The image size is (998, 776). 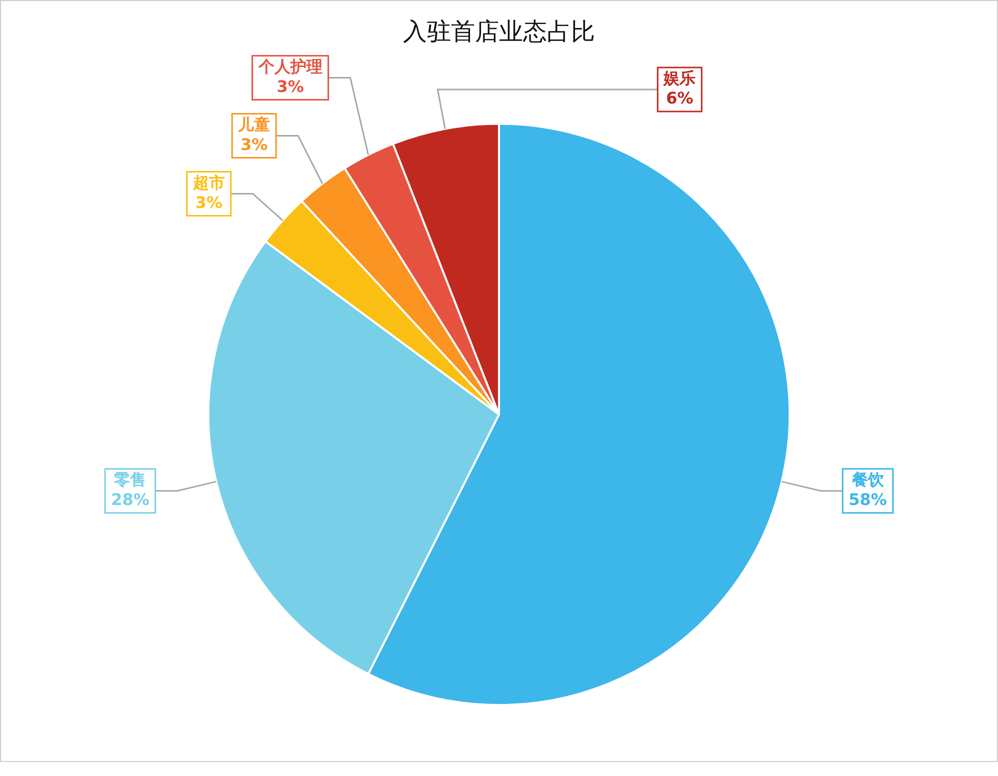 What do you see at coordinates (208, 182) in the screenshot?
I see `slice-label: 超市` at bounding box center [208, 182].